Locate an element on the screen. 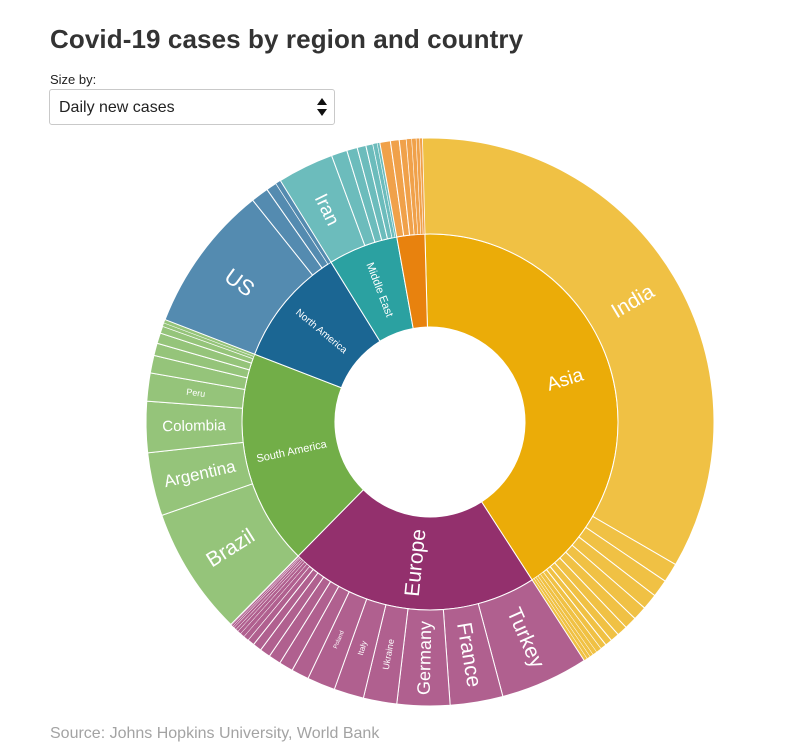 The image size is (797, 752). country-label-peru: Peru is located at coordinates (196, 393).